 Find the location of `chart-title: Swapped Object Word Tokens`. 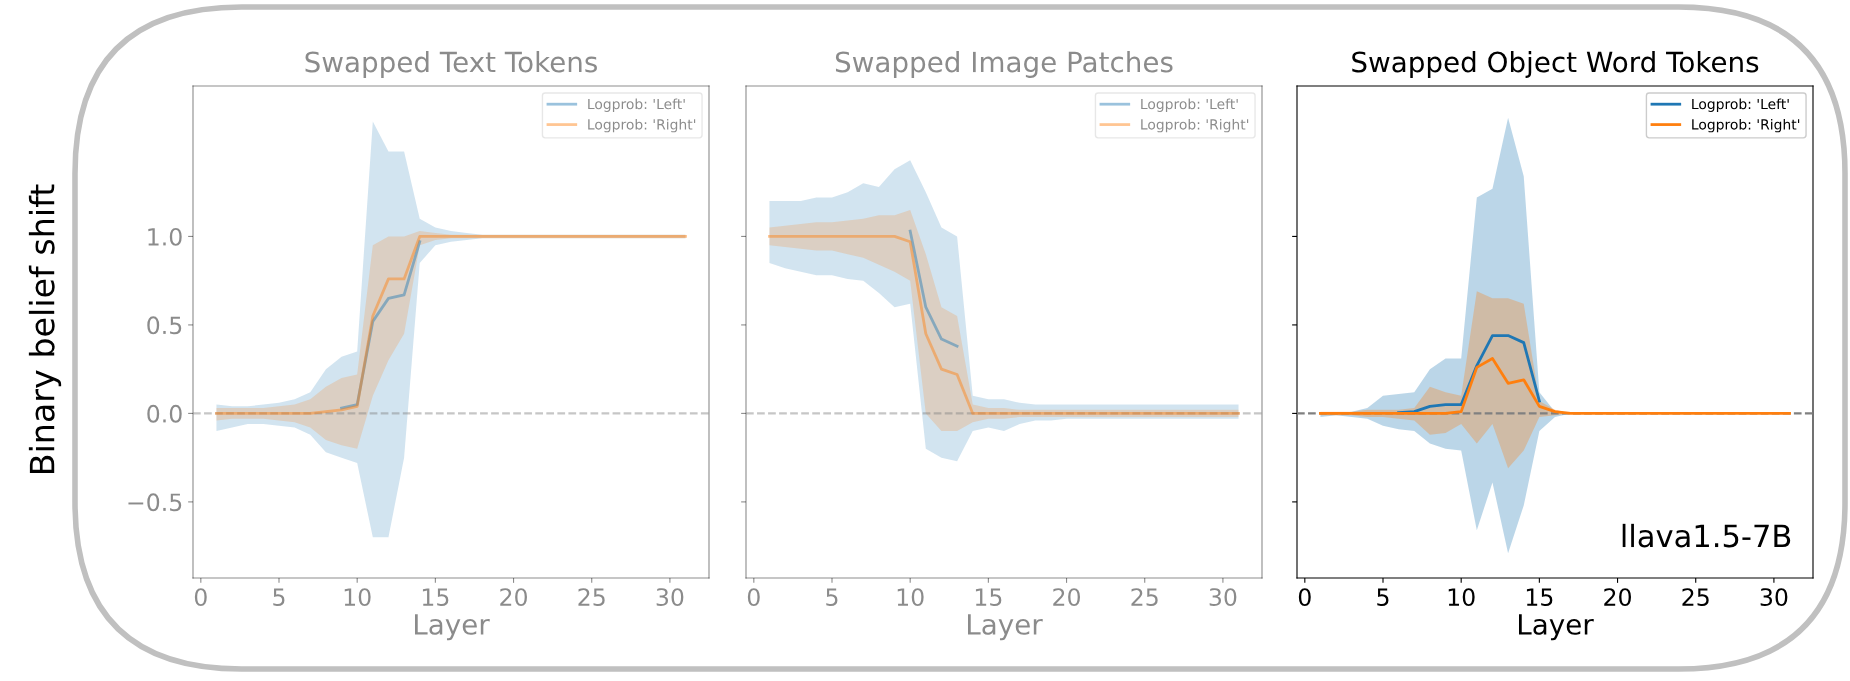

chart-title: Swapped Object Word Tokens is located at coordinates (1555, 64).